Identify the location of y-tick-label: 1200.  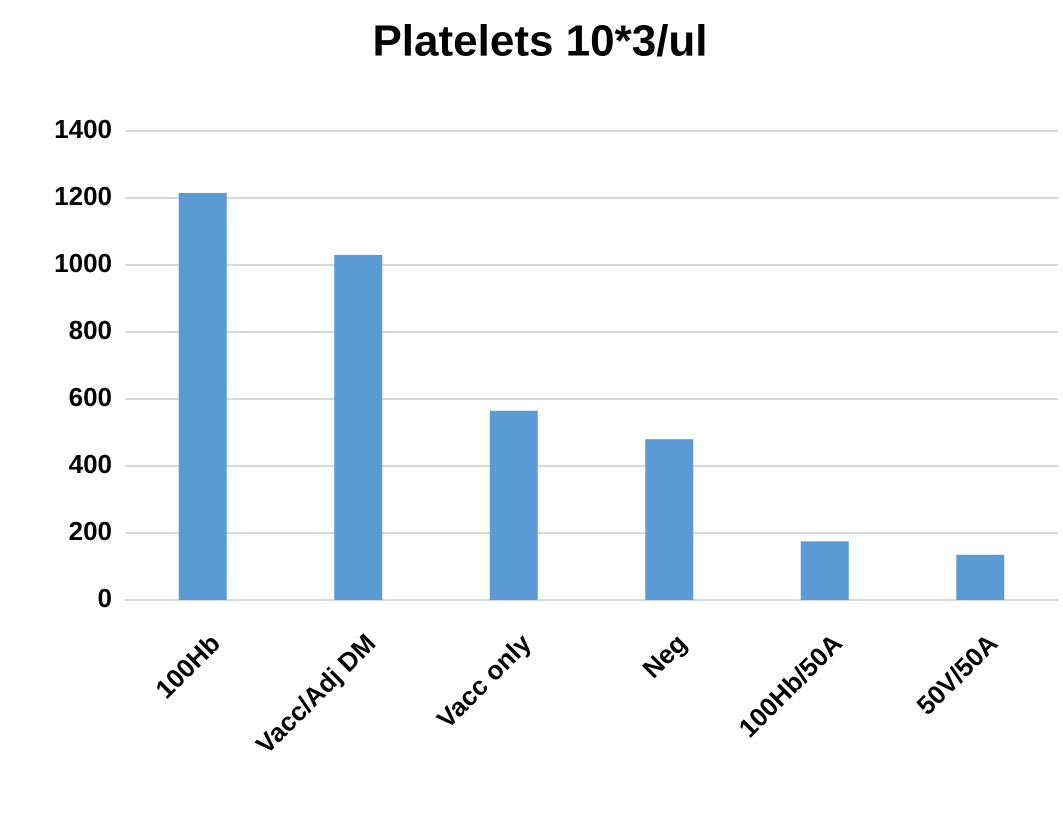
(83, 196).